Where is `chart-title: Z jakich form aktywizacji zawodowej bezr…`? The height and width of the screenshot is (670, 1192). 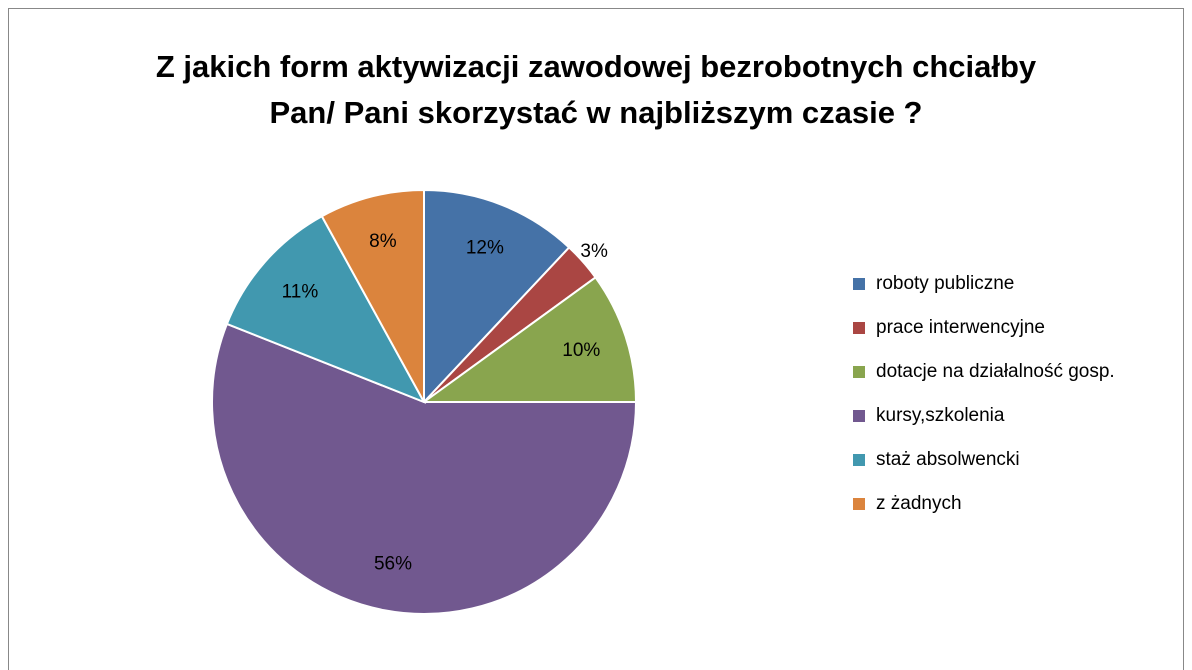
chart-title: Z jakich form aktywizacji zawodowej bezr… is located at coordinates (596, 89).